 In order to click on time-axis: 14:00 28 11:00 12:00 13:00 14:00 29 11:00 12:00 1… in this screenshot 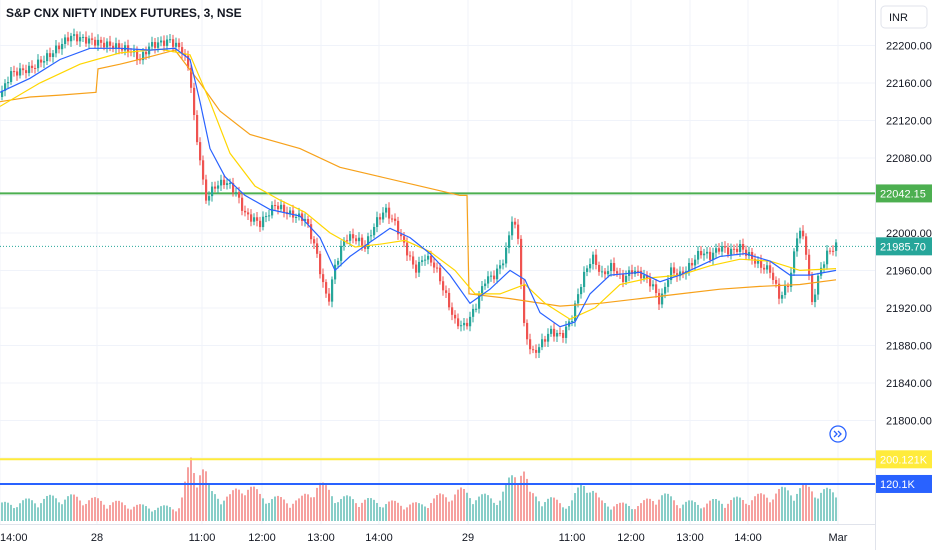, I will do `click(424, 538)`.